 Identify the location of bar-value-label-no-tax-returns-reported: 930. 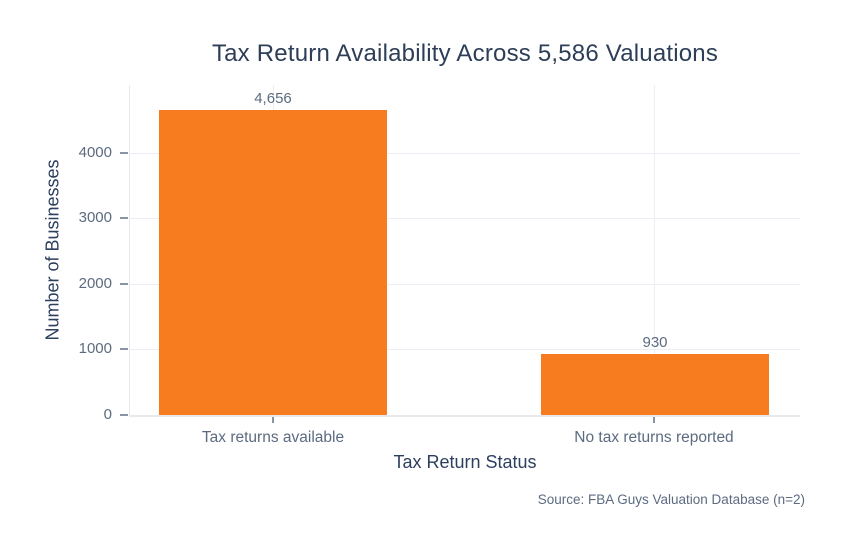
(655, 342).